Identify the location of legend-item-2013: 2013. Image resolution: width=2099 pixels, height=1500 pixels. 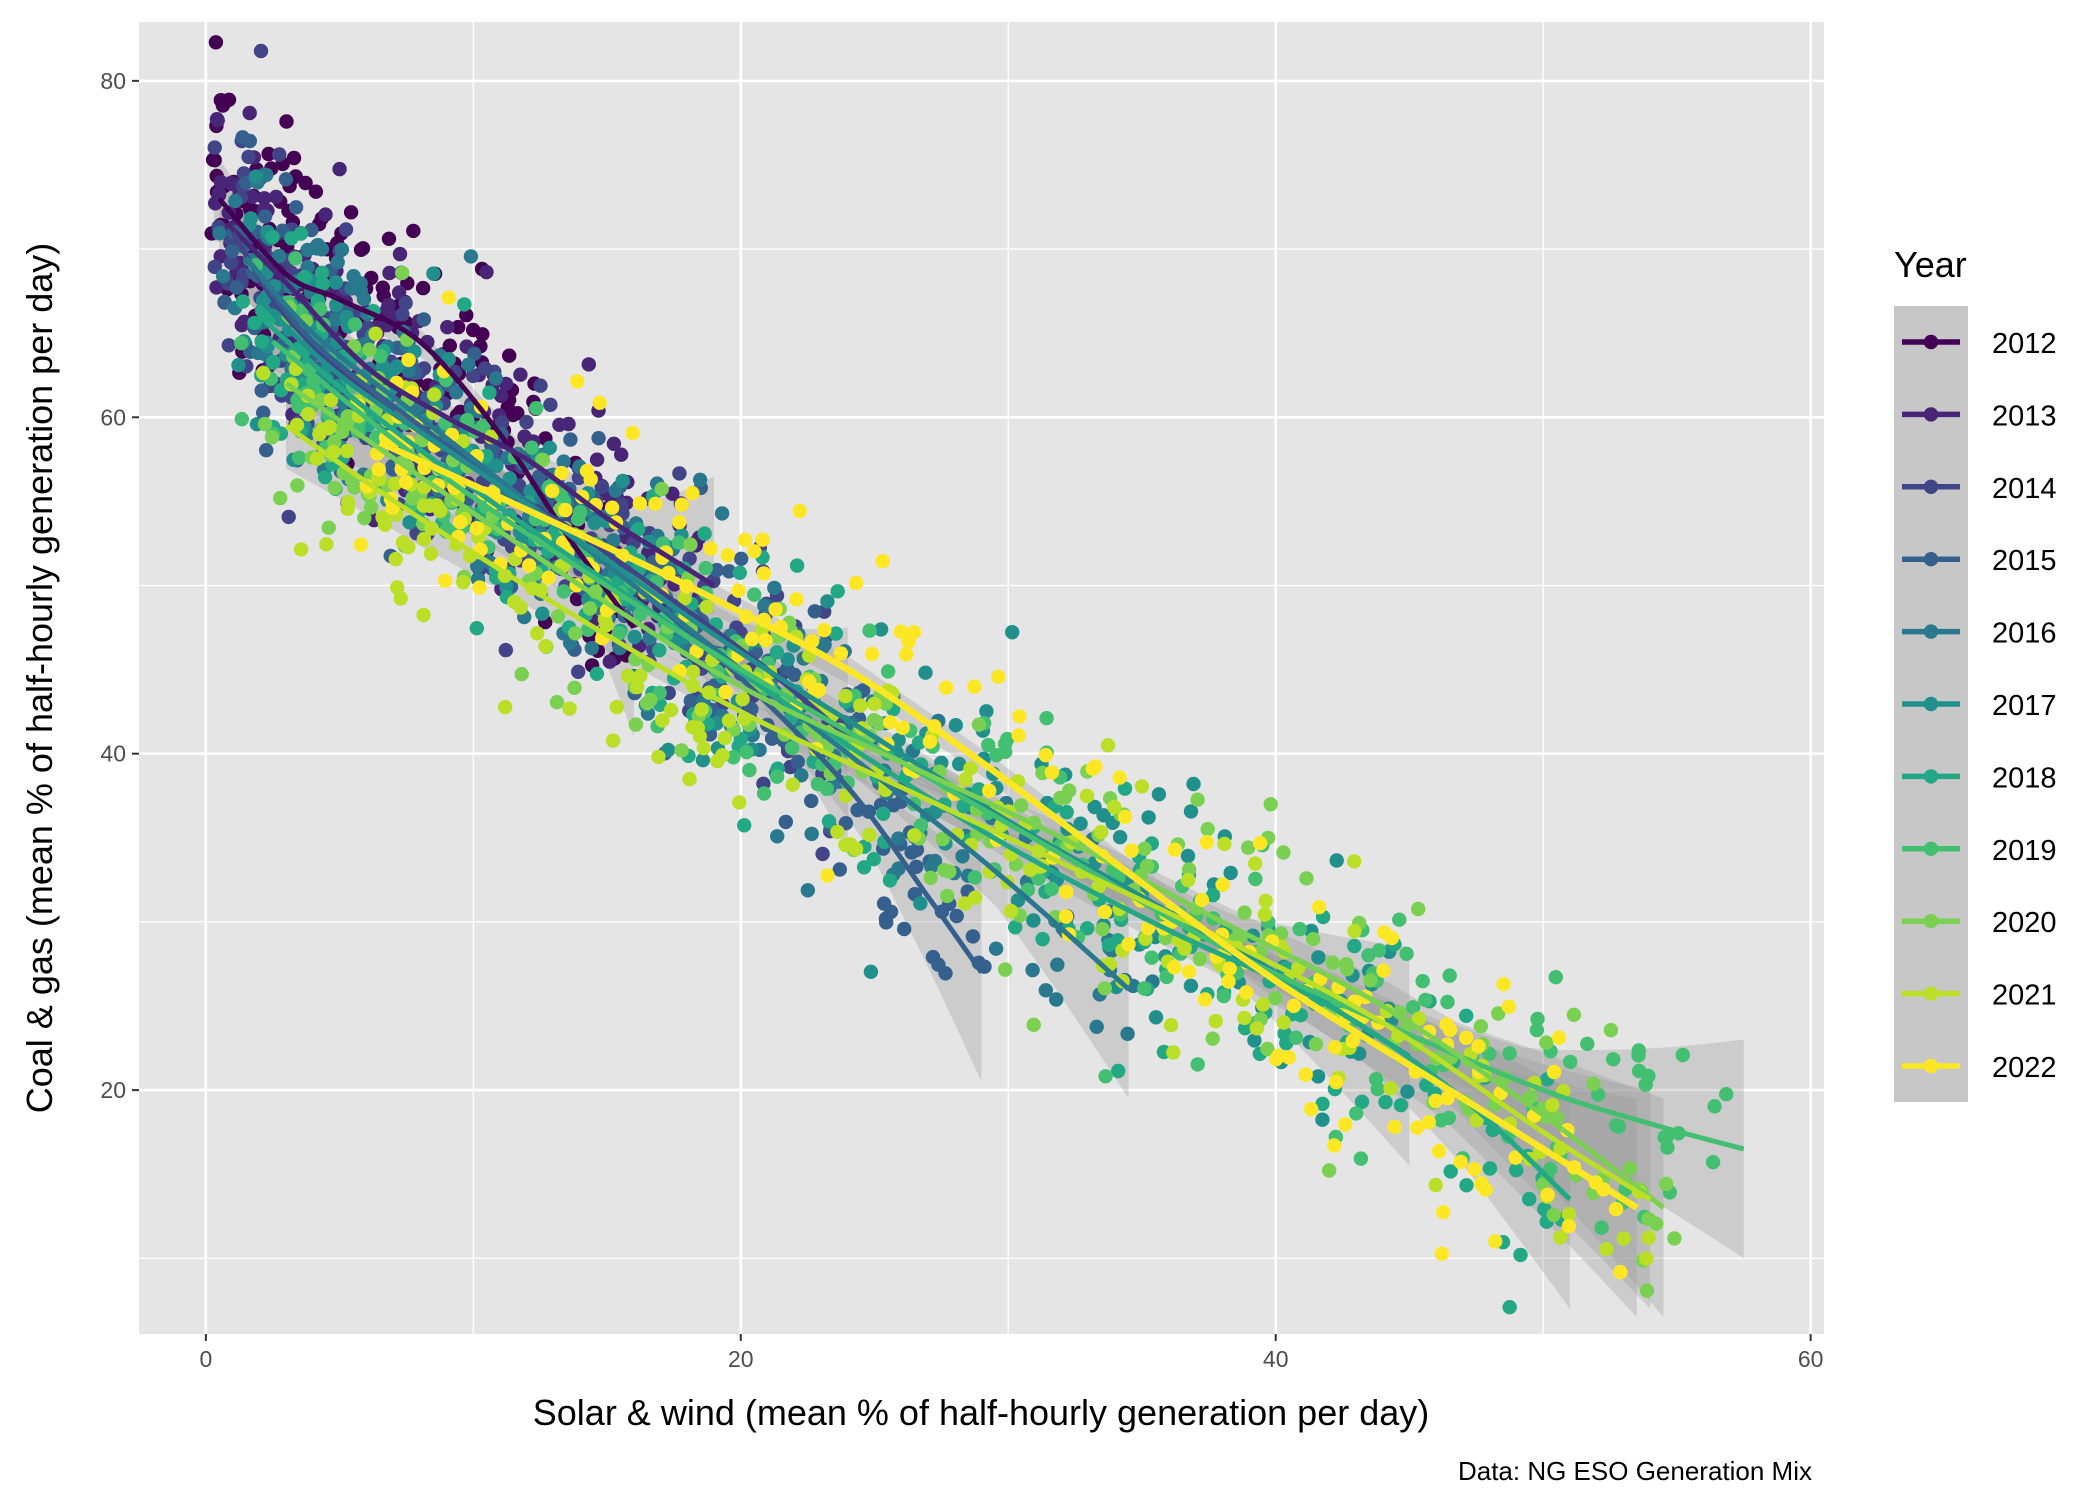
(1979, 416).